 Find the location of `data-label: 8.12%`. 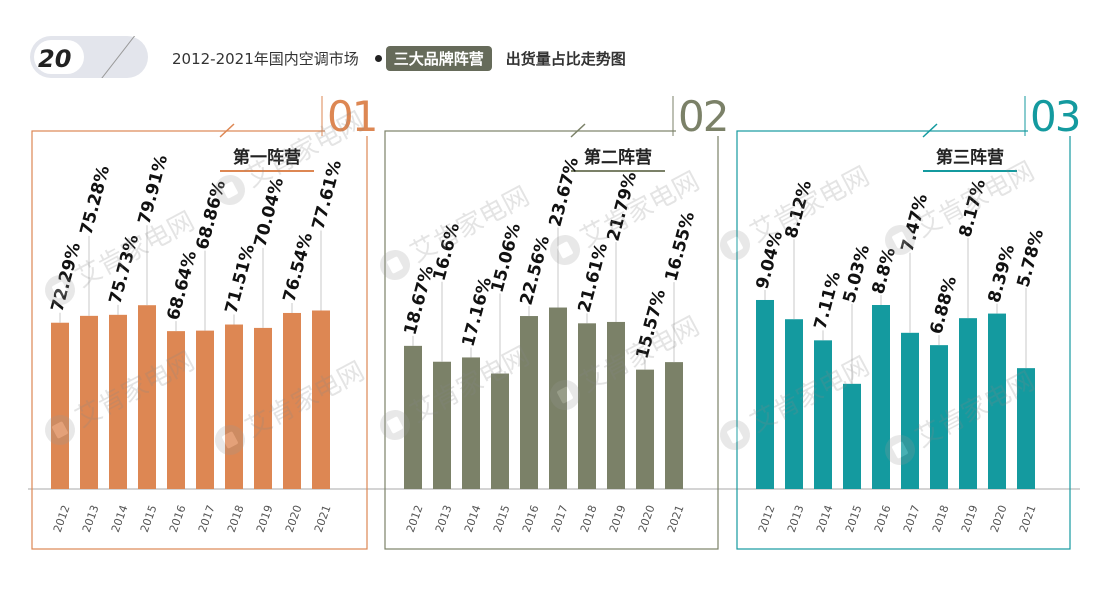

data-label: 8.12% is located at coordinates (799, 209).